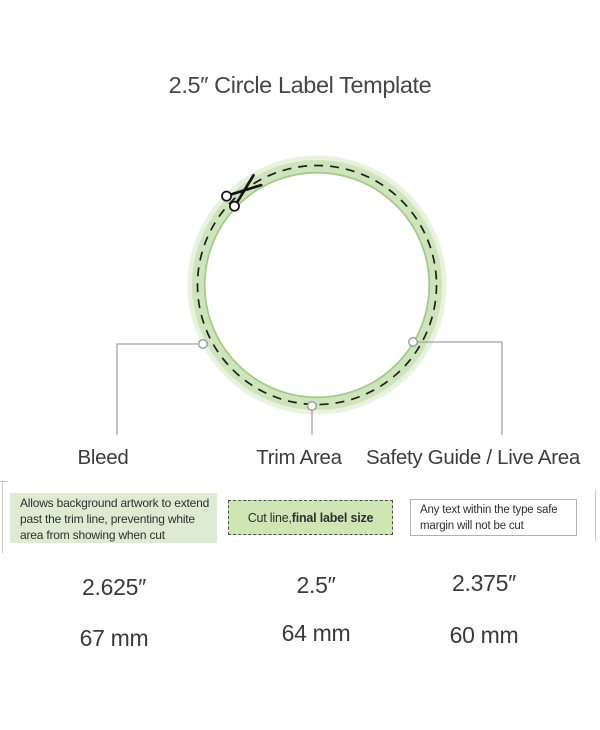 This screenshot has width=600, height=730. Describe the element at coordinates (114, 587) in the screenshot. I see `bleed-size-inches: 2.625″` at that location.